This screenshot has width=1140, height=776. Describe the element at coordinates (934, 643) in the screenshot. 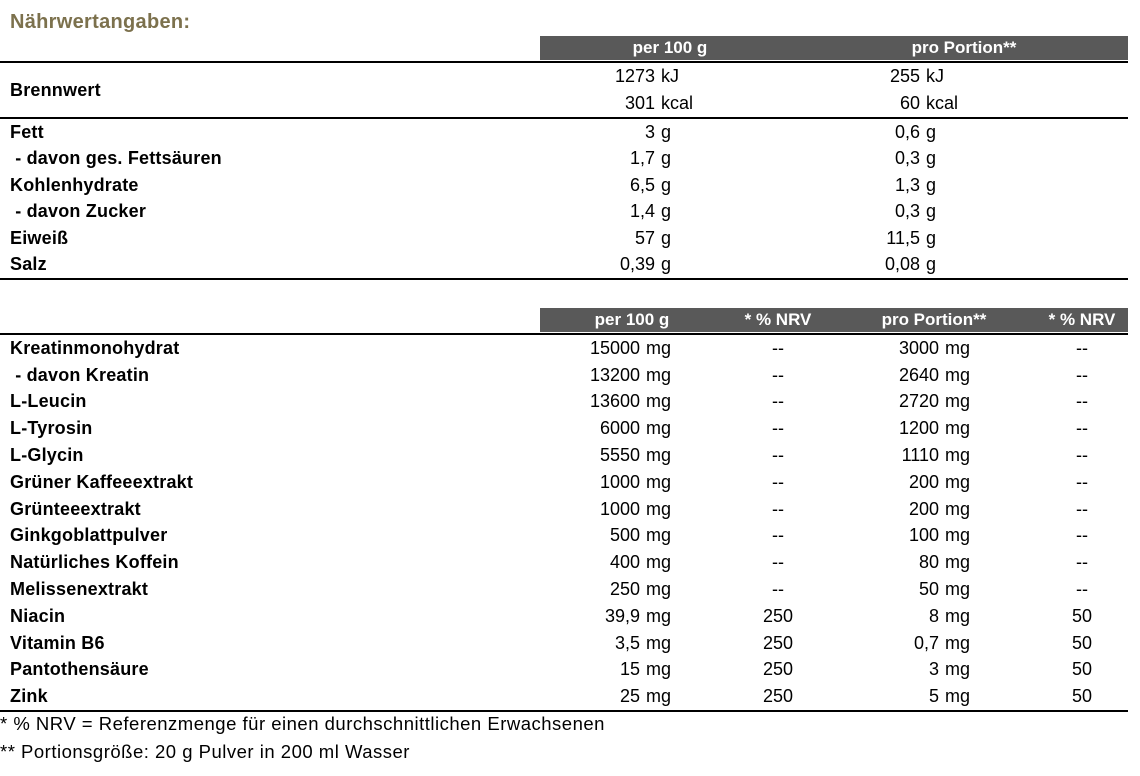

I see `value-per-portion: 0,7 mg` at that location.